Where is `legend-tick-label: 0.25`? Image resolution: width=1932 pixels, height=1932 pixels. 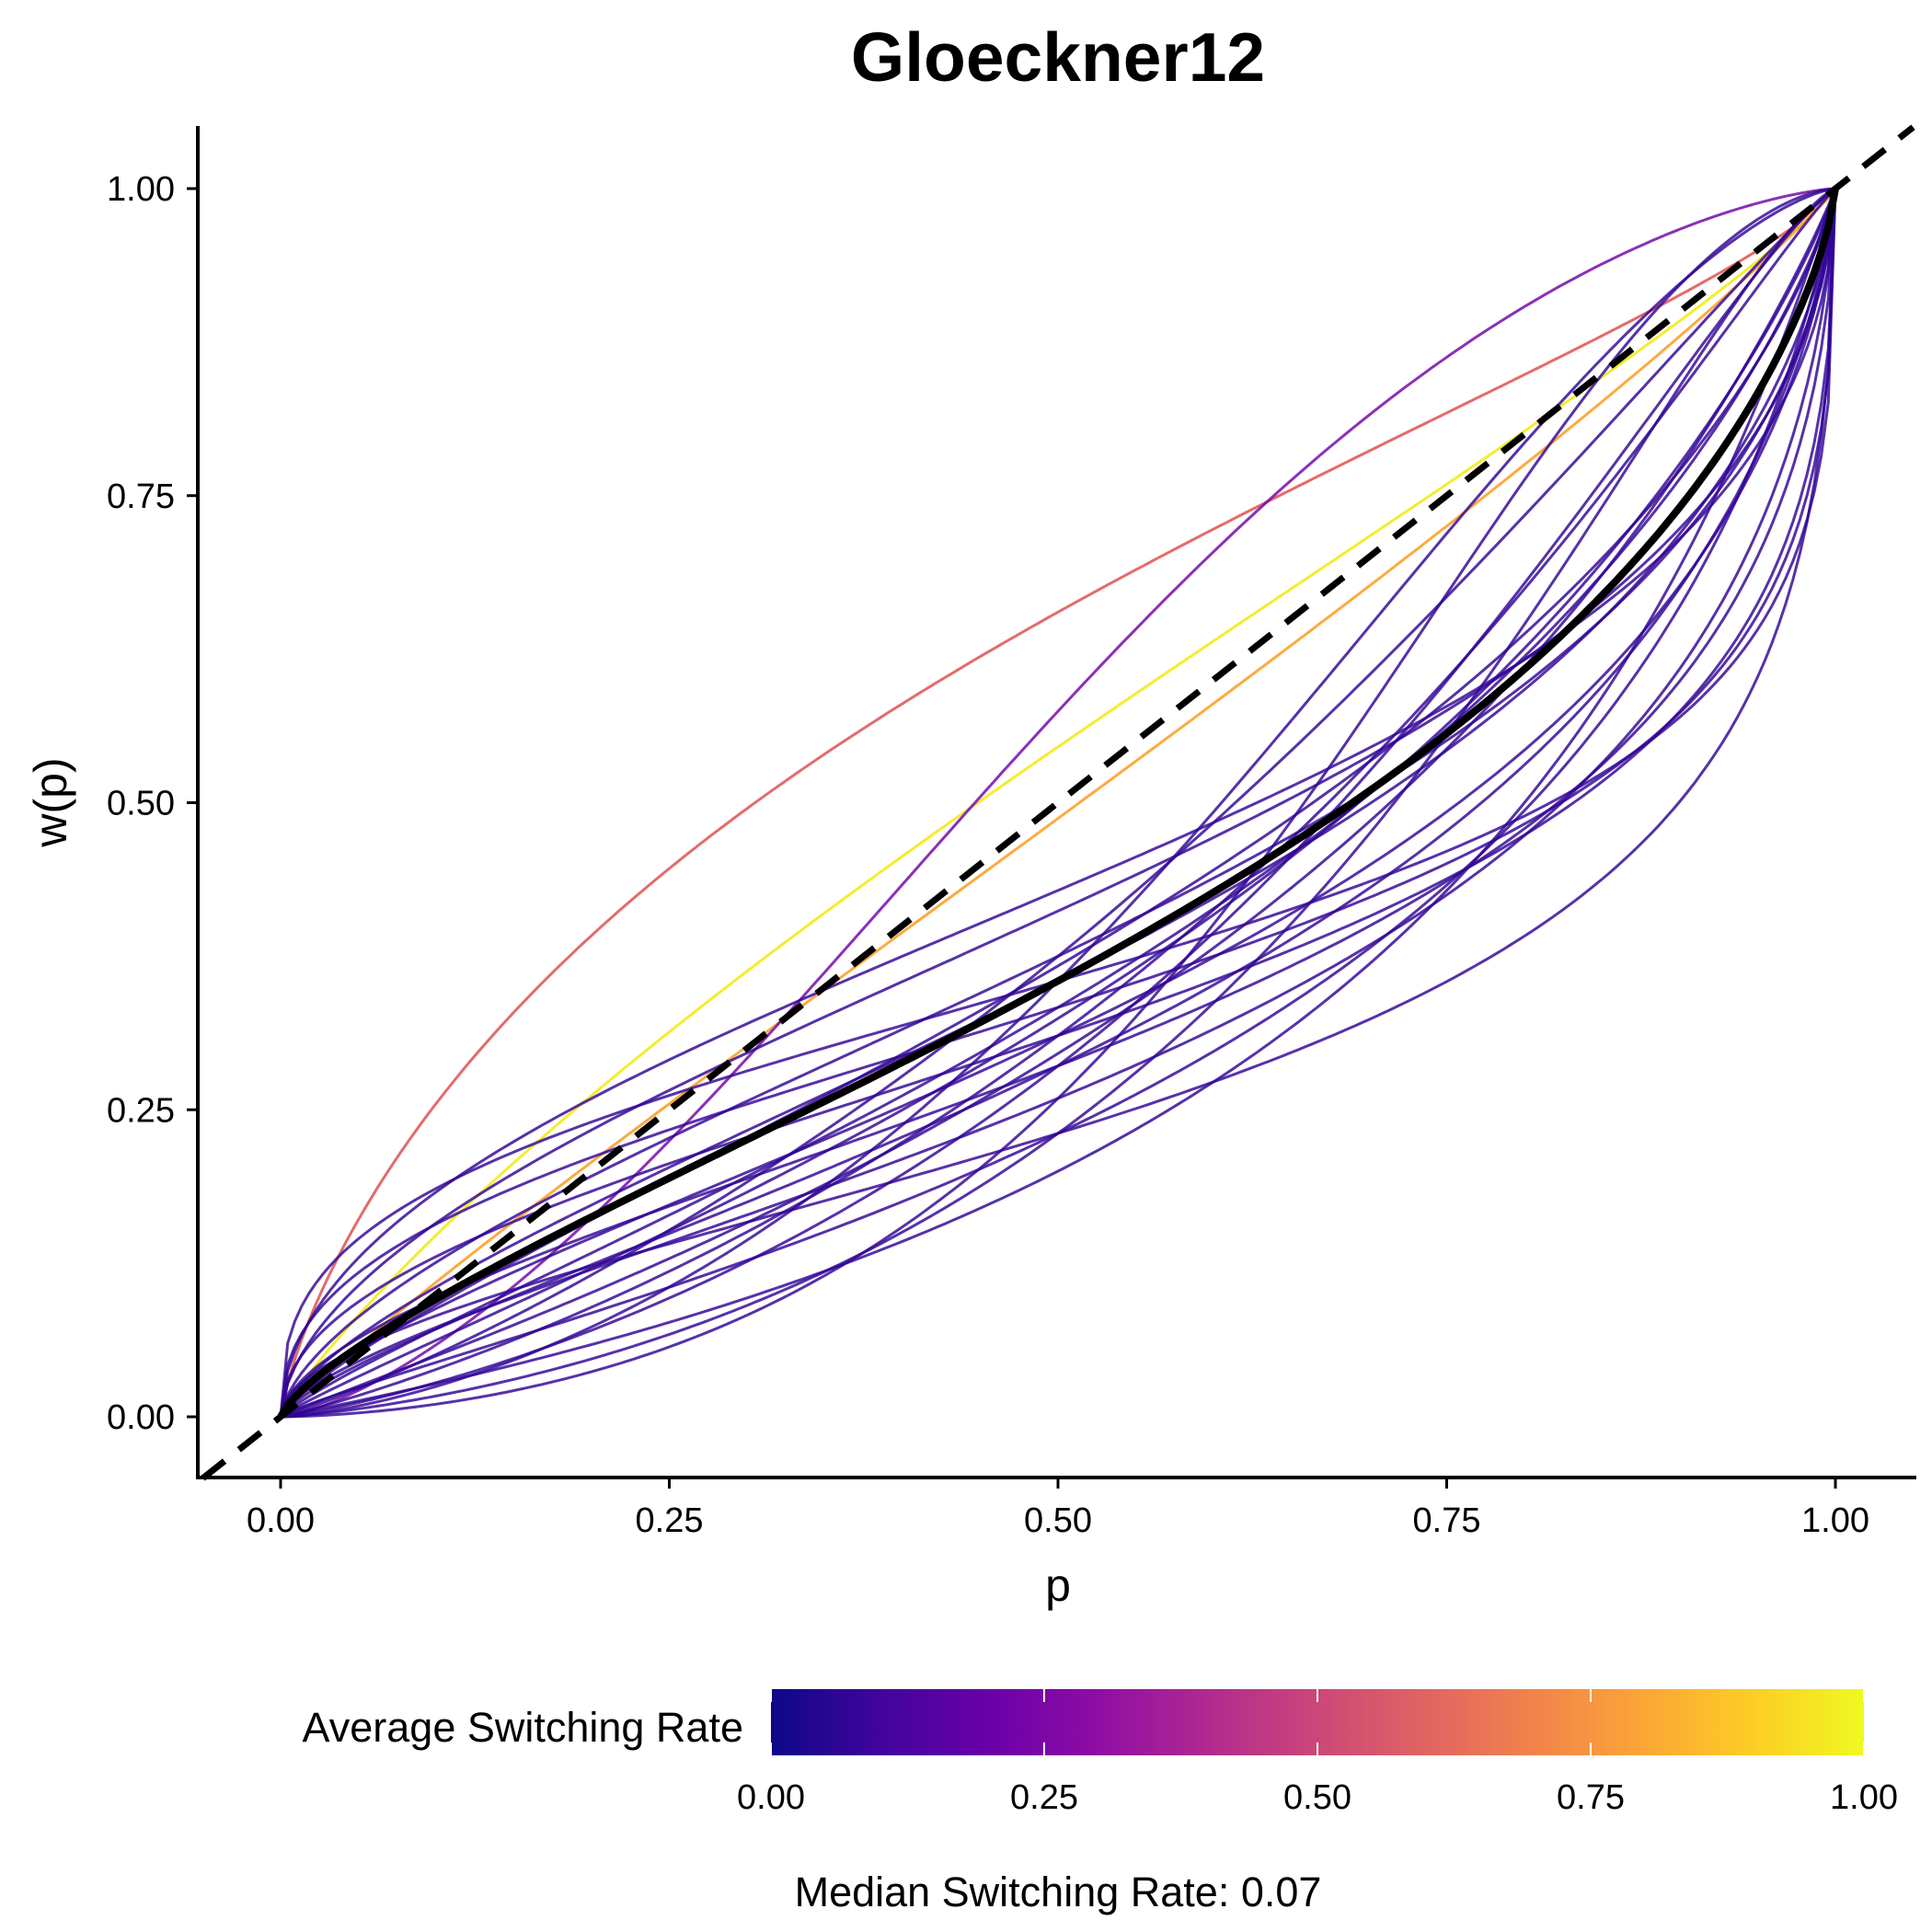
legend-tick-label: 0.25 is located at coordinates (1044, 1797).